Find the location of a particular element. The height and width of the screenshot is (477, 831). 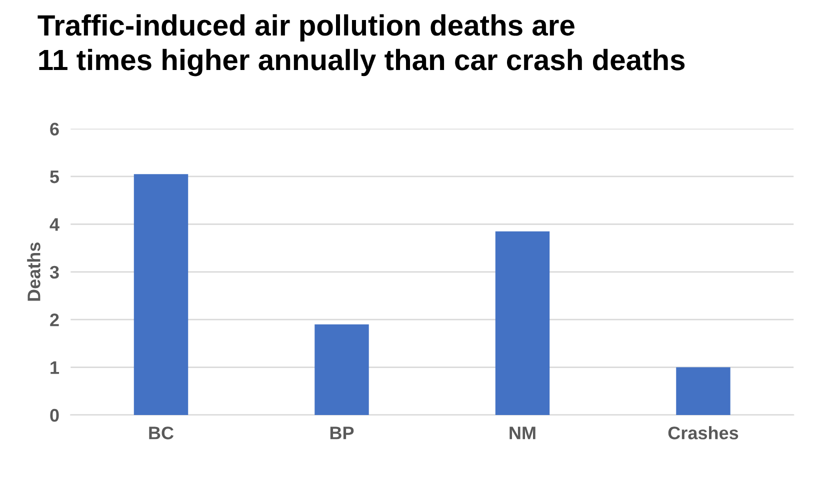

y-tick-label: 5 is located at coordinates (55, 177).